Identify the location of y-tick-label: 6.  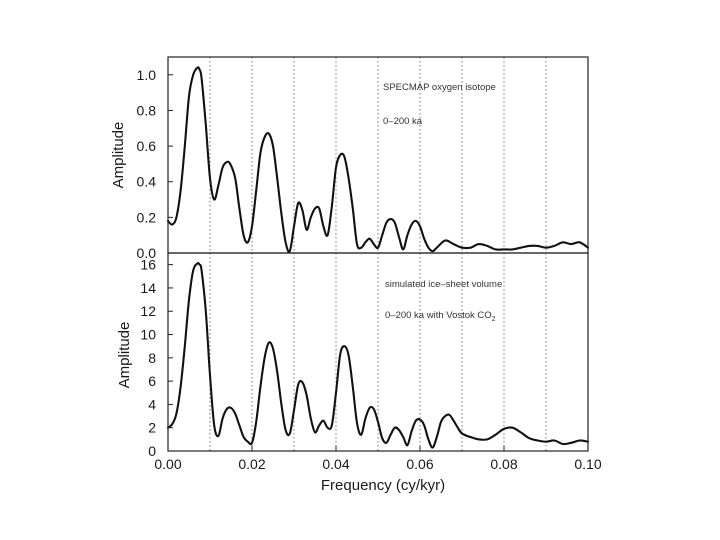
(152, 381).